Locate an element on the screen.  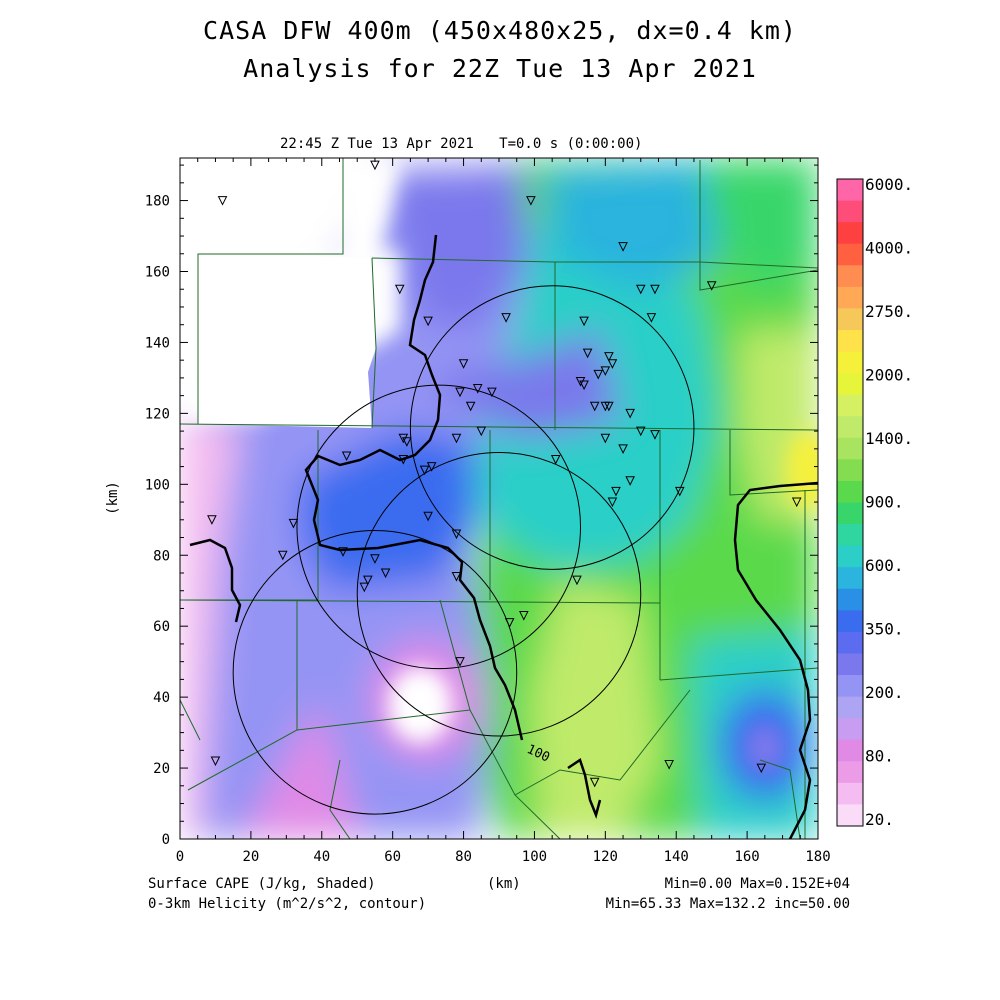
colorbar-label: 900. is located at coordinates (884, 502).